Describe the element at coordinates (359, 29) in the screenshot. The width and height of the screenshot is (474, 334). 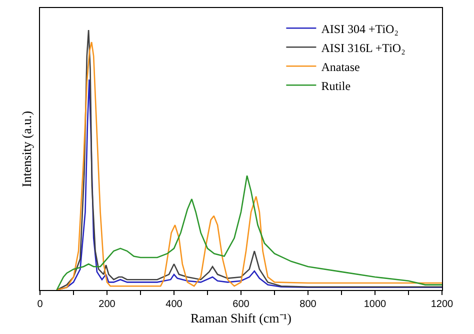
I see `legend-label: AISI 304 +TiO₂` at that location.